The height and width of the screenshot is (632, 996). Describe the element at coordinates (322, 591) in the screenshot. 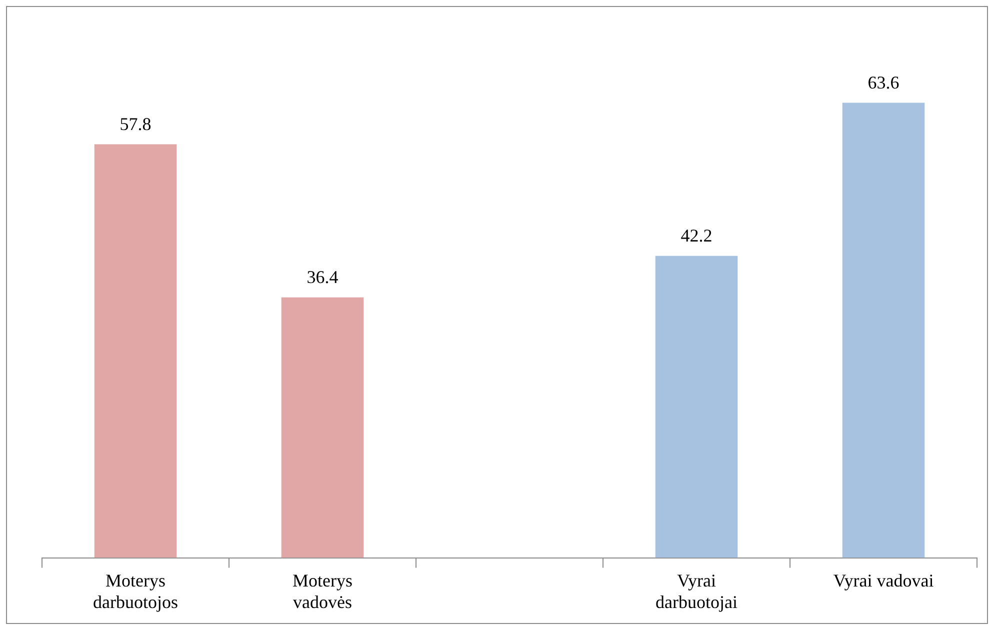

I see `x-tick-label: Moterys vadovės` at that location.